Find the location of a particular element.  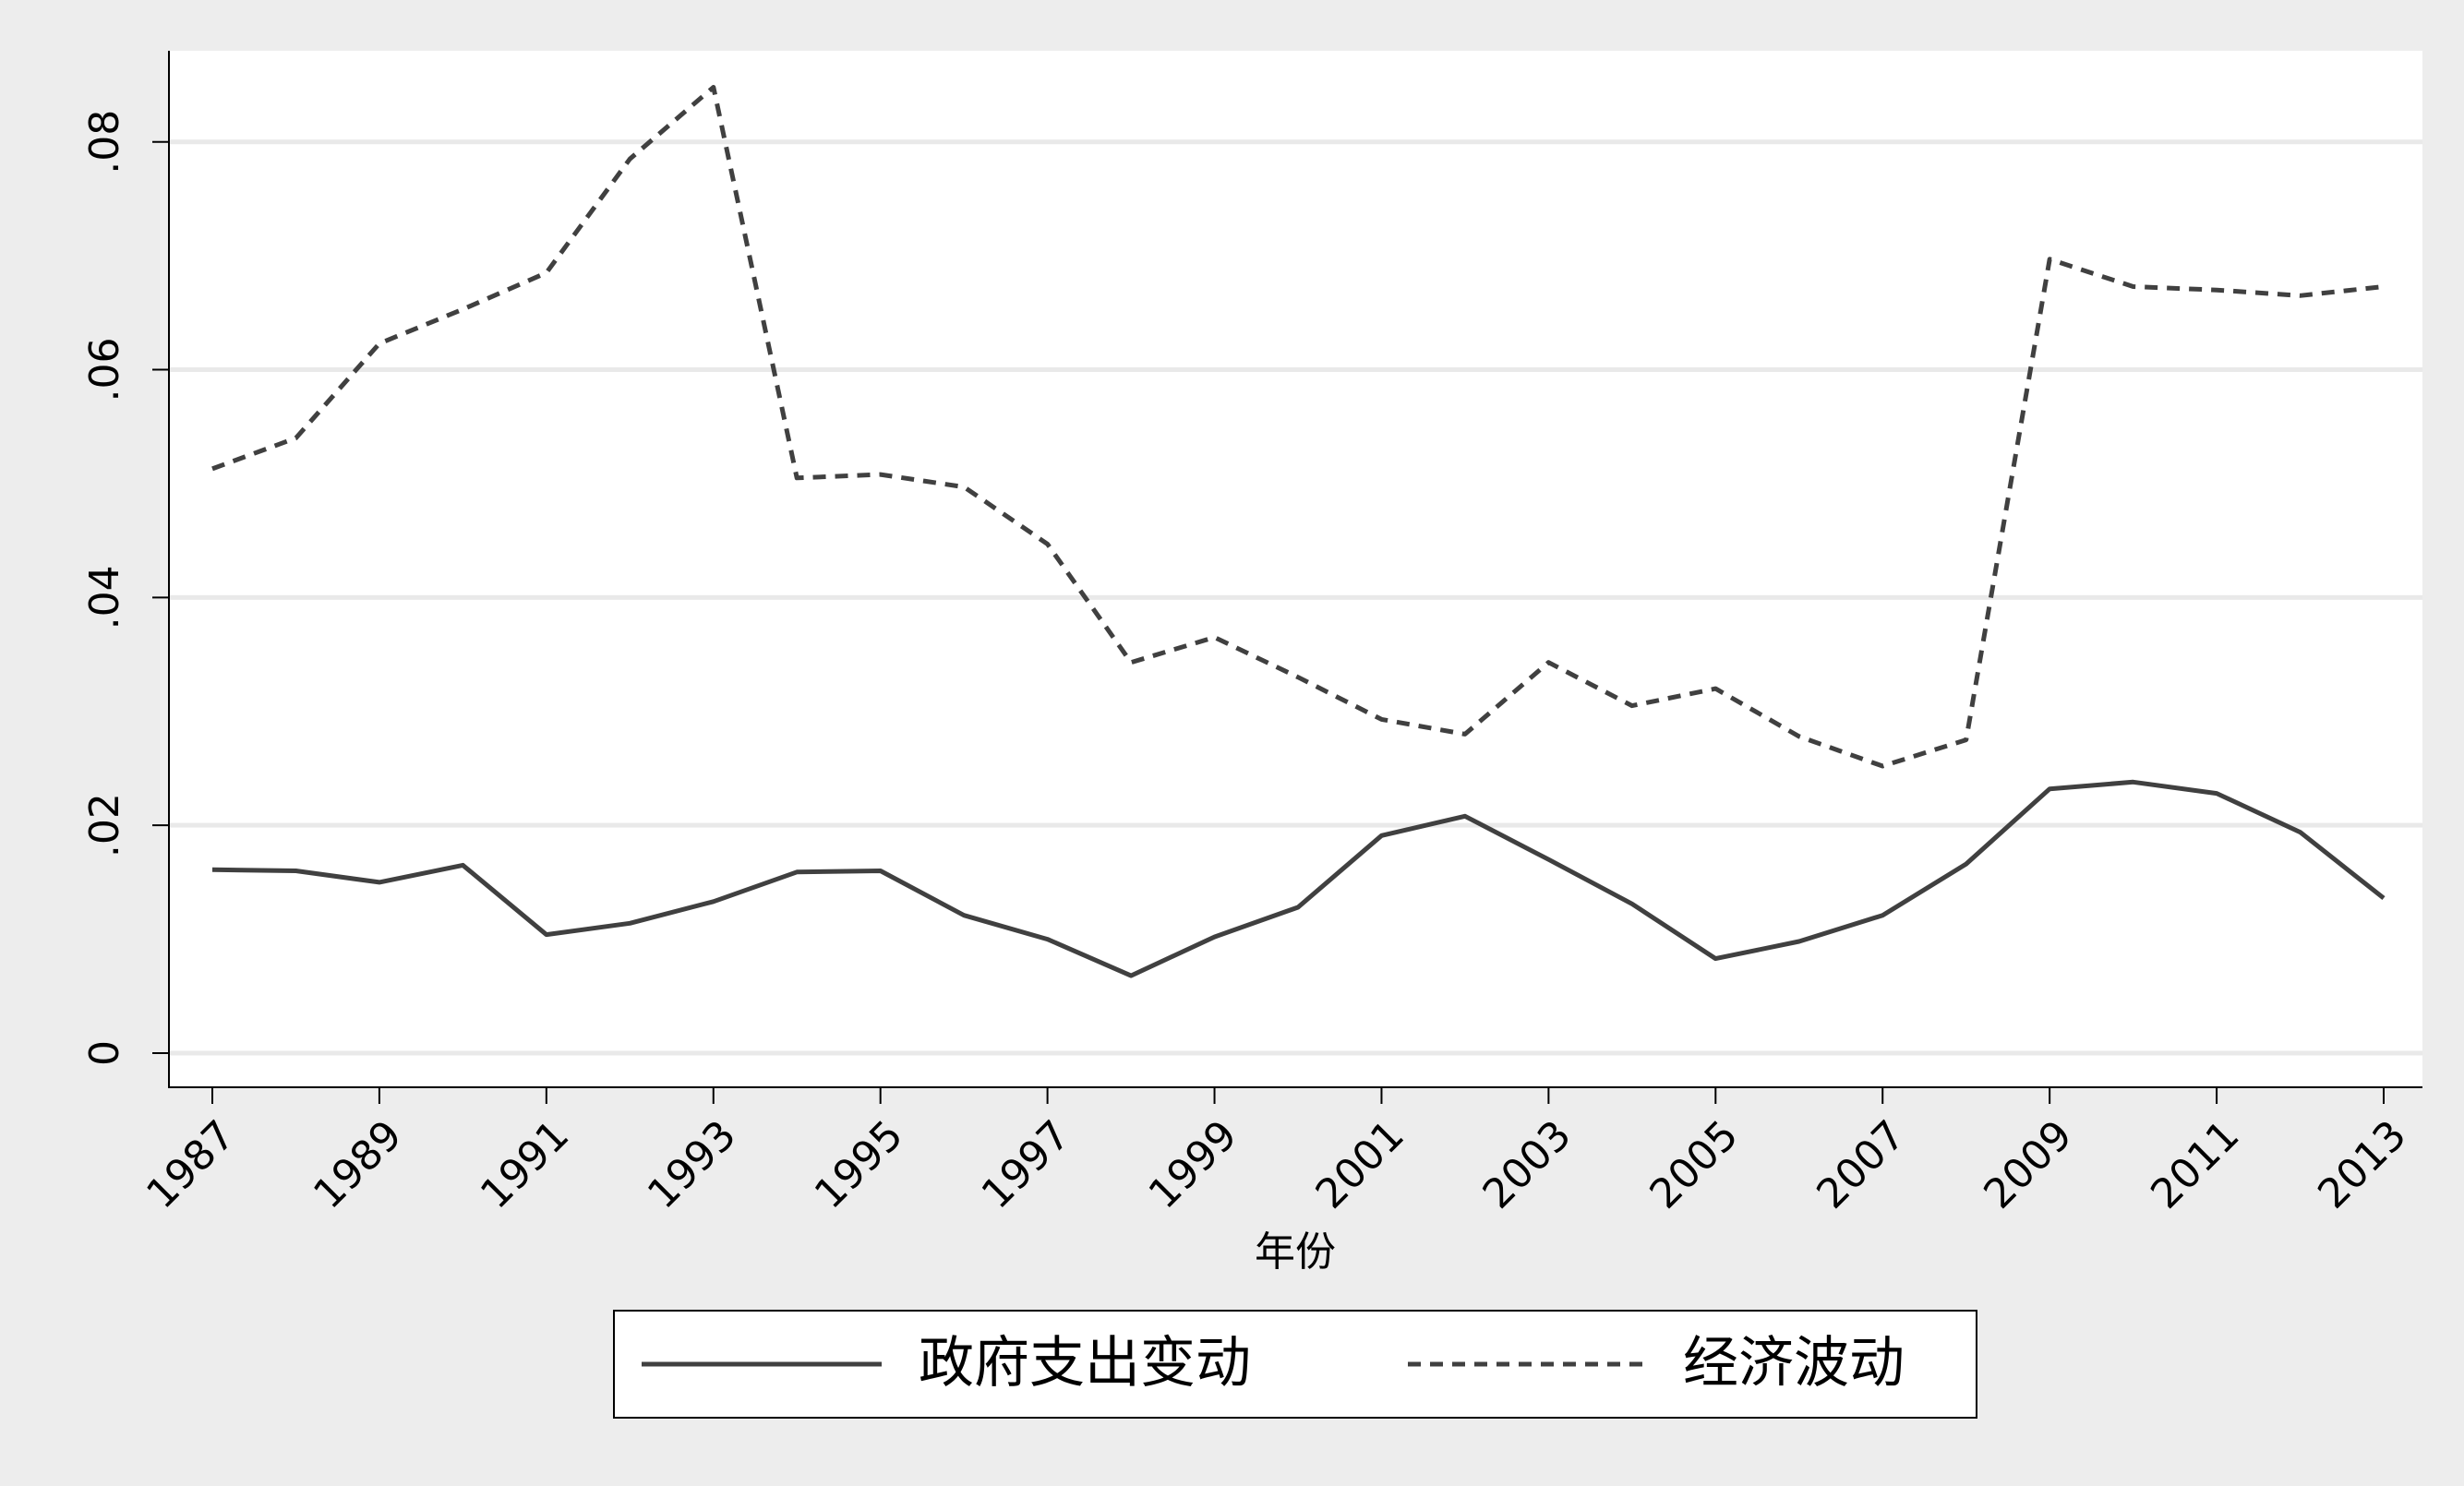

y-tick-label: 0 is located at coordinates (104, 1053).